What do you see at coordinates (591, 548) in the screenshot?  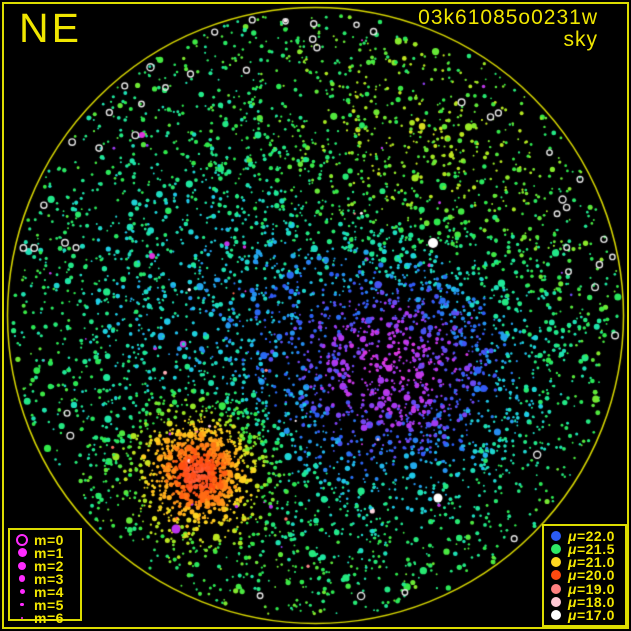 I see `legend-label: μ=21.5` at bounding box center [591, 548].